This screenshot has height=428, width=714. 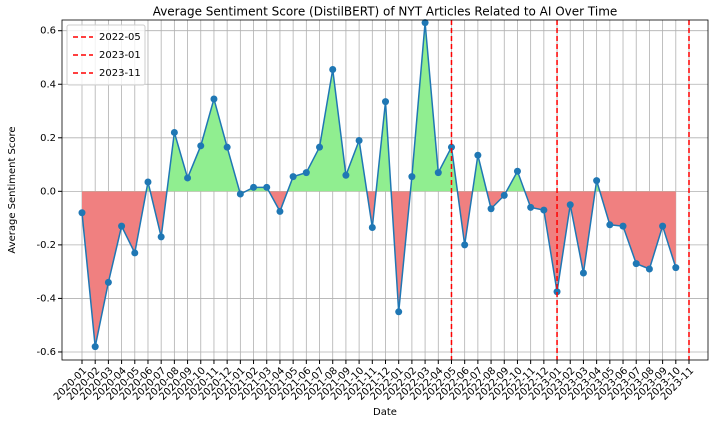 I want to click on legend-box, so click(x=106, y=55).